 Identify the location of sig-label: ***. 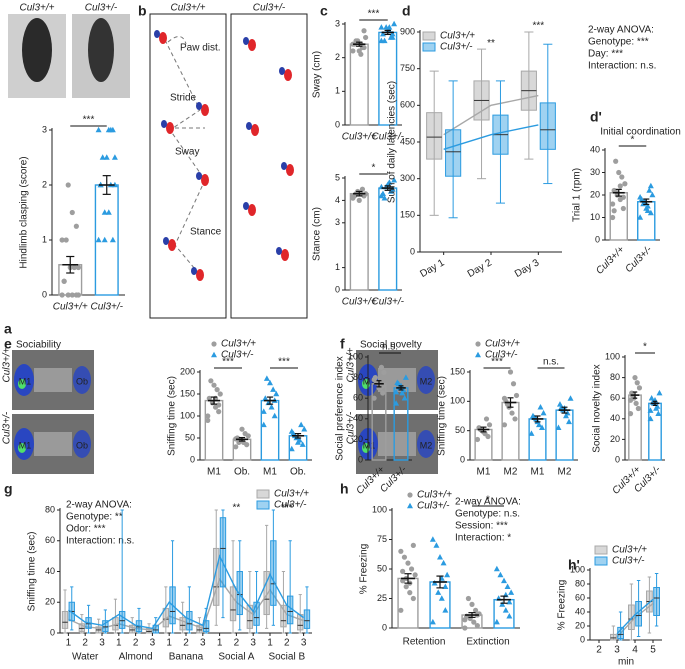
(228, 362).